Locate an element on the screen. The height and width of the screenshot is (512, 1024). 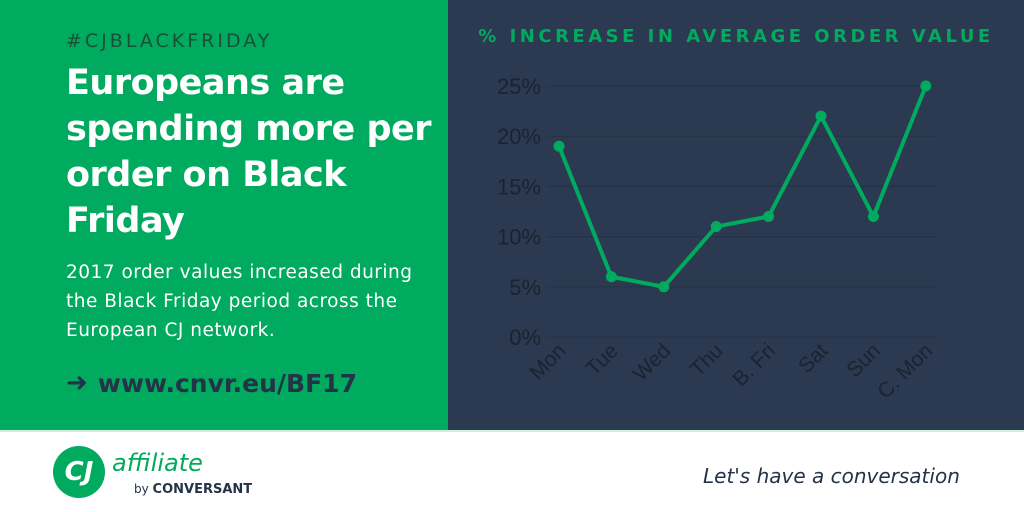
y-tick-label: 0% is located at coordinates (525, 337).